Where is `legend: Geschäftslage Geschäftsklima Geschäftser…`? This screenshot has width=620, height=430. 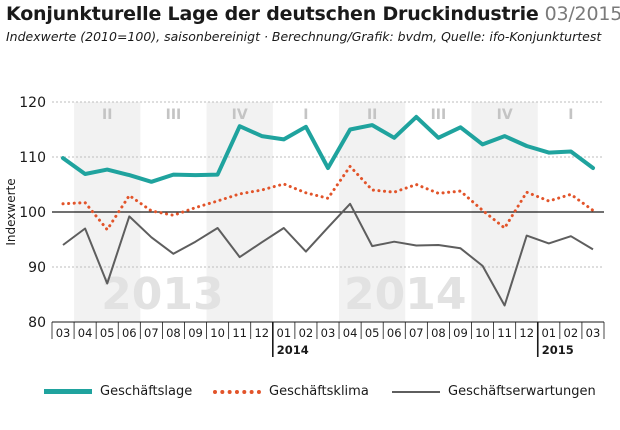 legend: Geschäftslage Geschäftsklima Geschäftser… is located at coordinates (310, 395).